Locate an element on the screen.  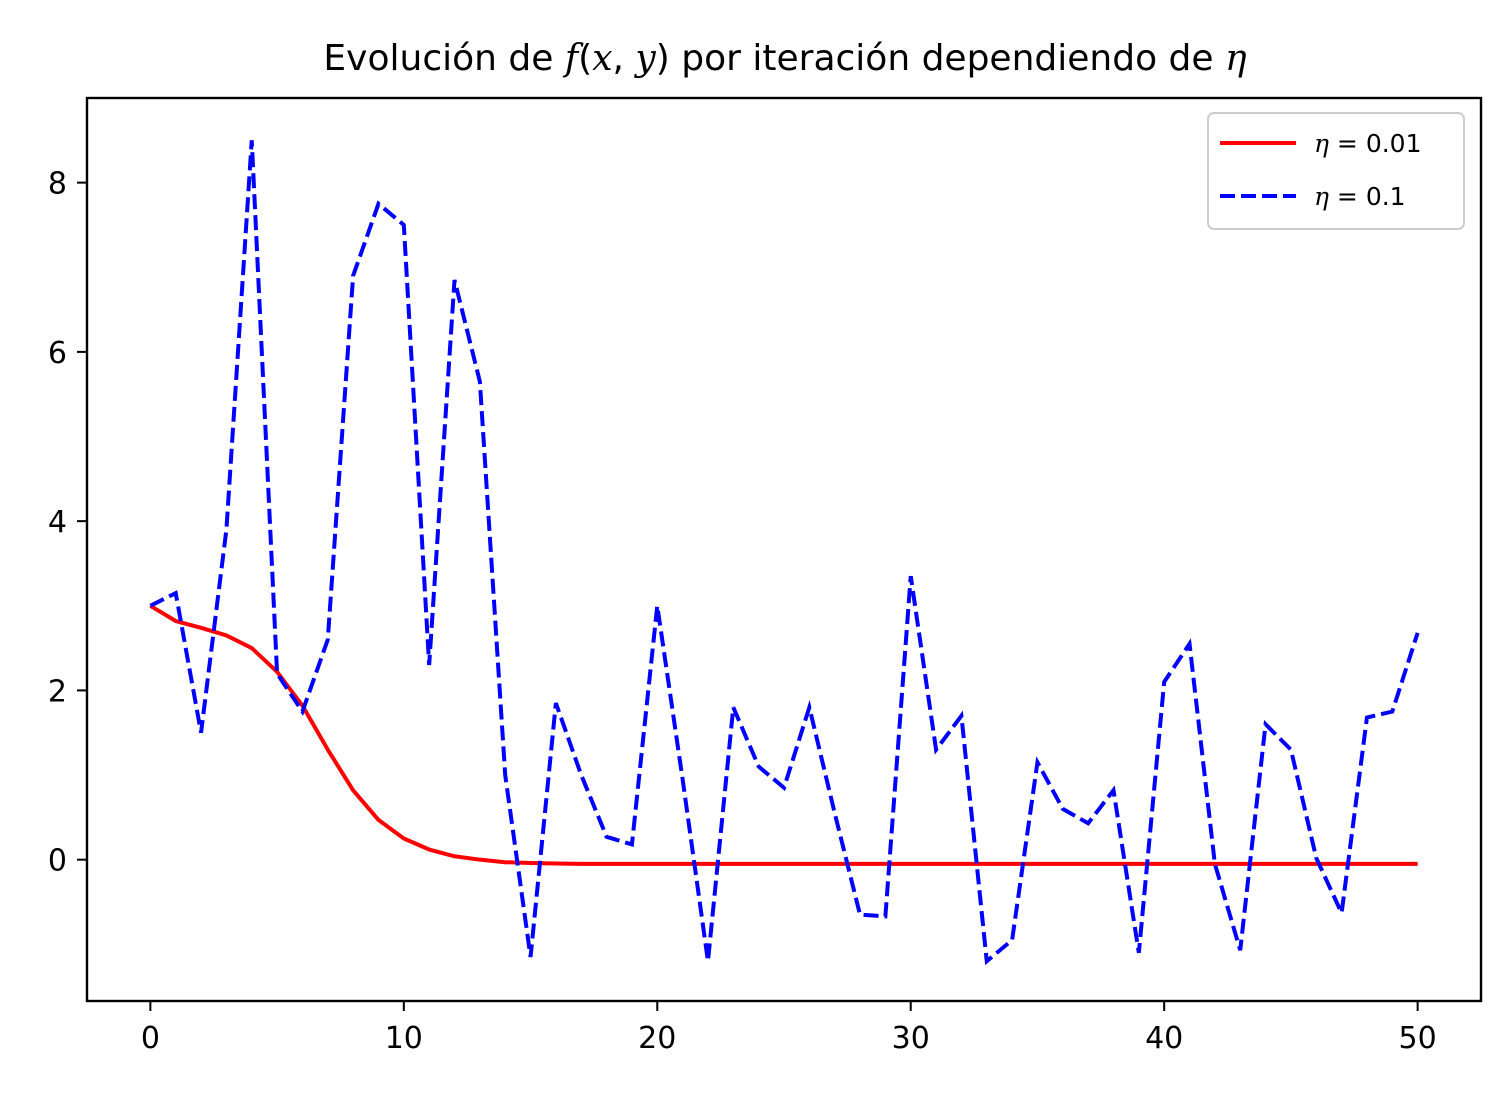
y-tick-label: 6 is located at coordinates (57, 353).